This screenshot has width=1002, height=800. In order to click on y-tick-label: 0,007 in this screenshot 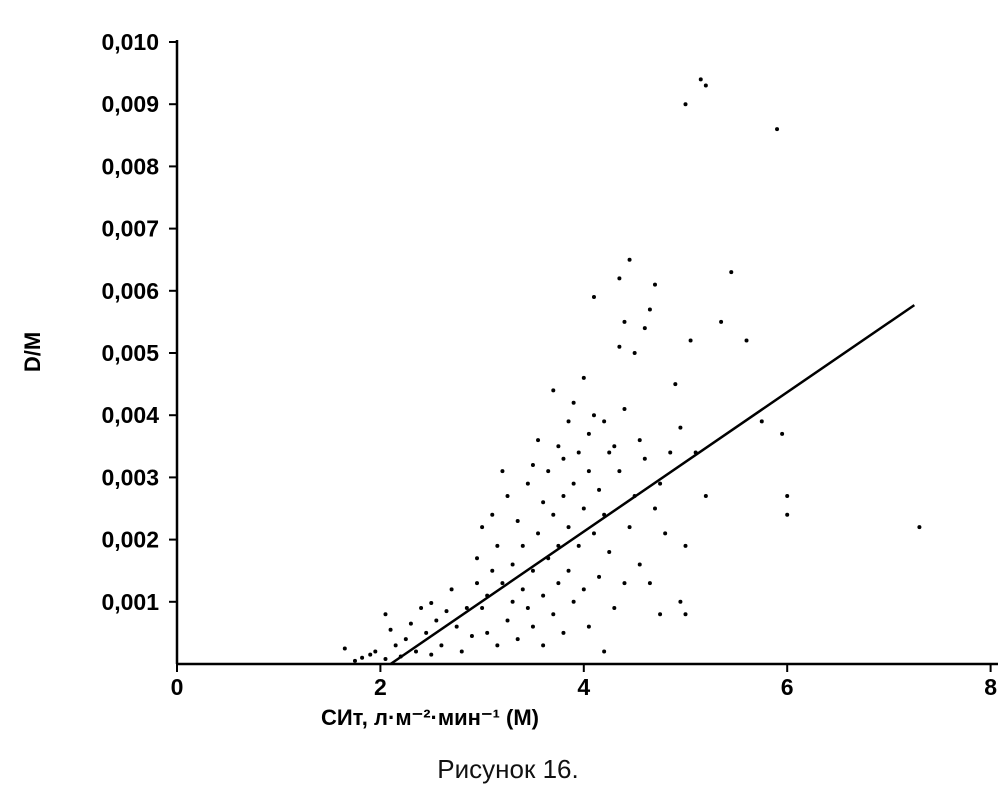, I will do `click(130, 229)`.